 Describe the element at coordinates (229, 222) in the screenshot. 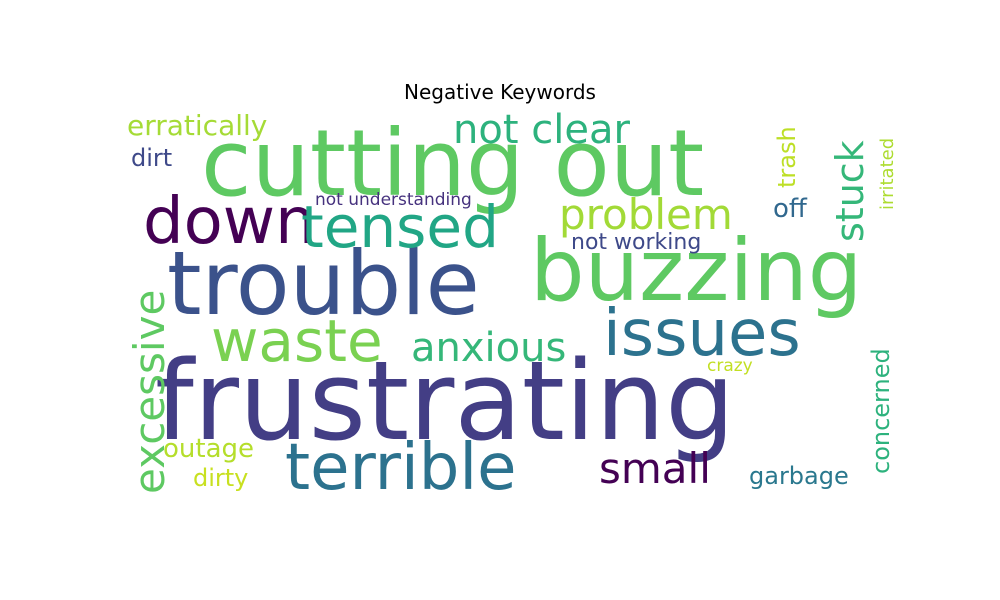

I see `word-down: down` at that location.